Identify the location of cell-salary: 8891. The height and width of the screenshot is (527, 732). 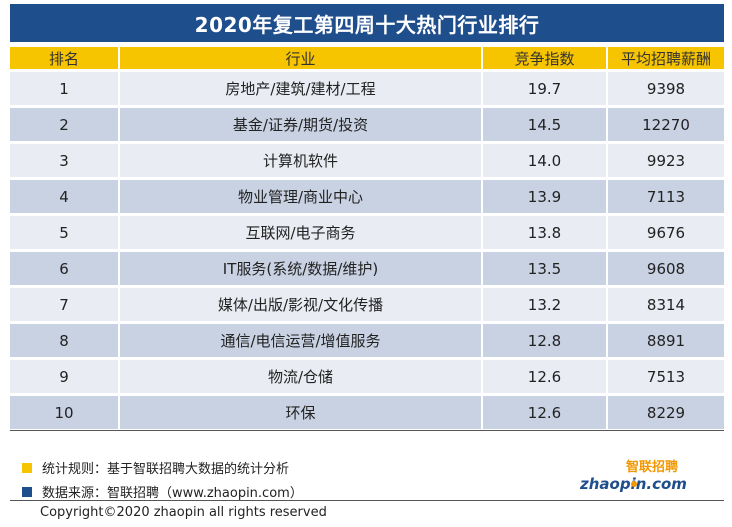
(665, 340).